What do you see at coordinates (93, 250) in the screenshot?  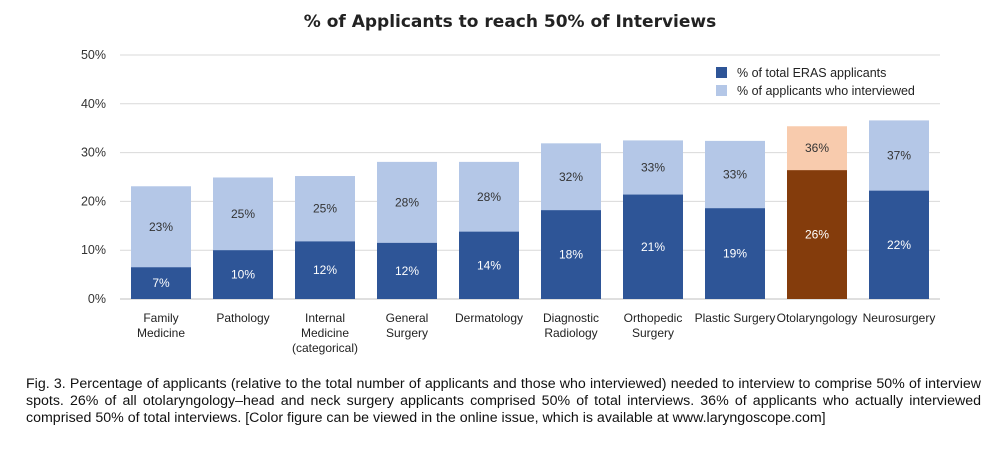 I see `y-tick-label: 10%` at bounding box center [93, 250].